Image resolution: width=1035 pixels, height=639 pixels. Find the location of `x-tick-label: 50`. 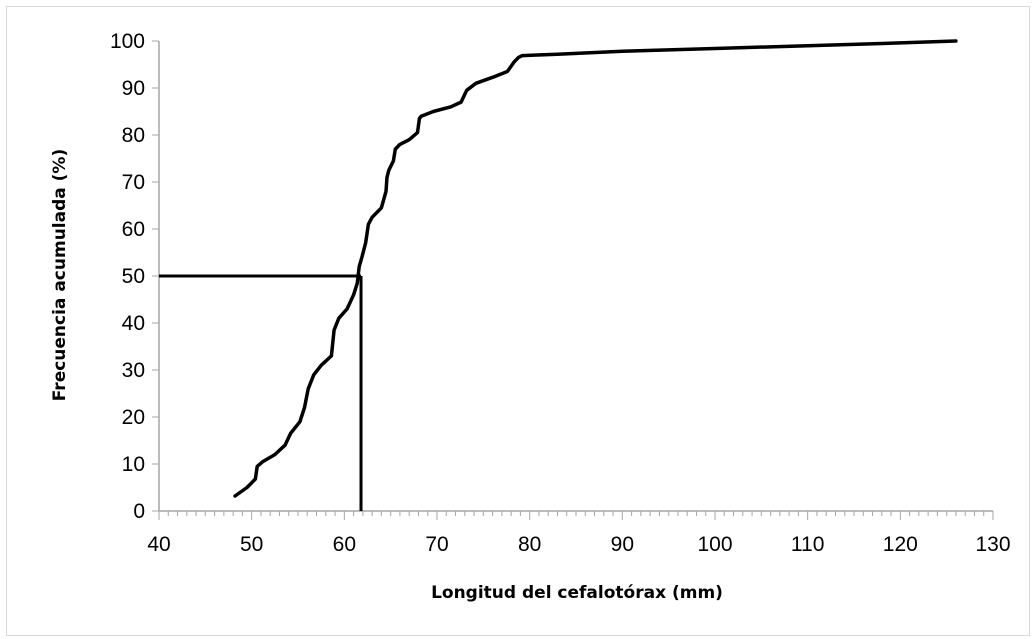

x-tick-label: 50 is located at coordinates (251, 544).